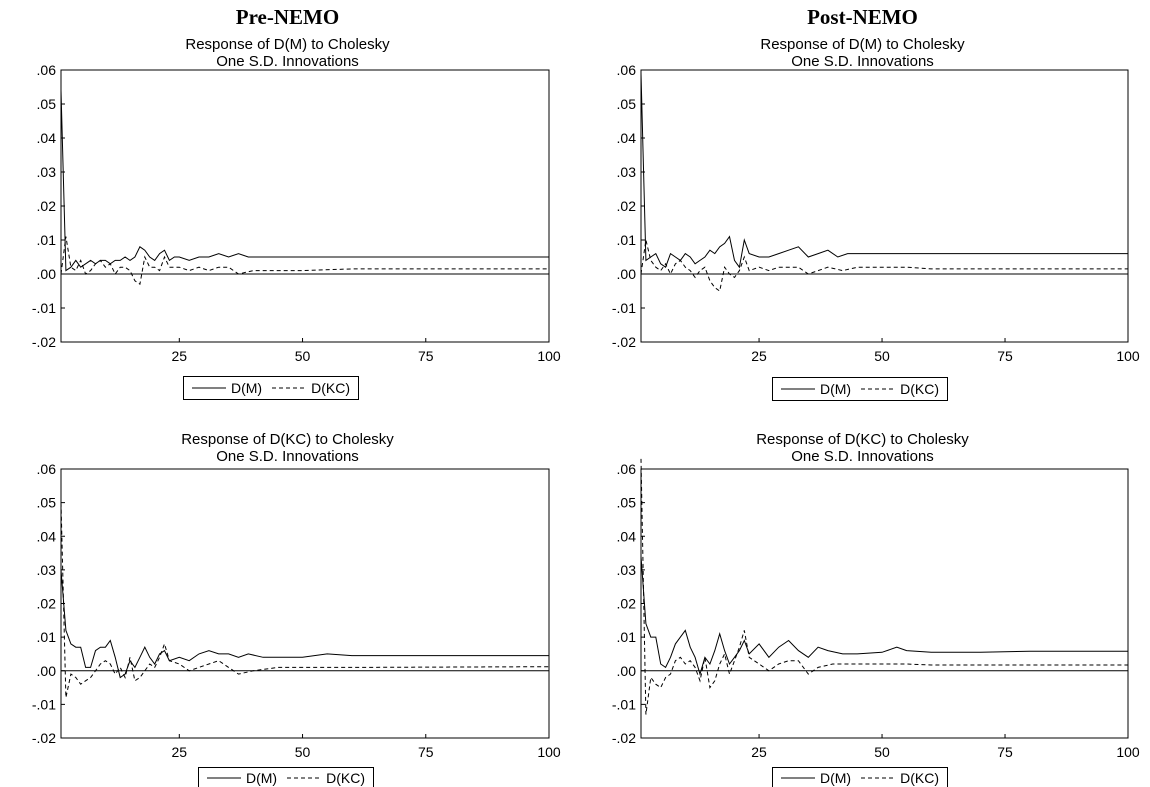  What do you see at coordinates (287, 17) in the screenshot?
I see `pre-nemo-heading: Pre-NEMO` at bounding box center [287, 17].